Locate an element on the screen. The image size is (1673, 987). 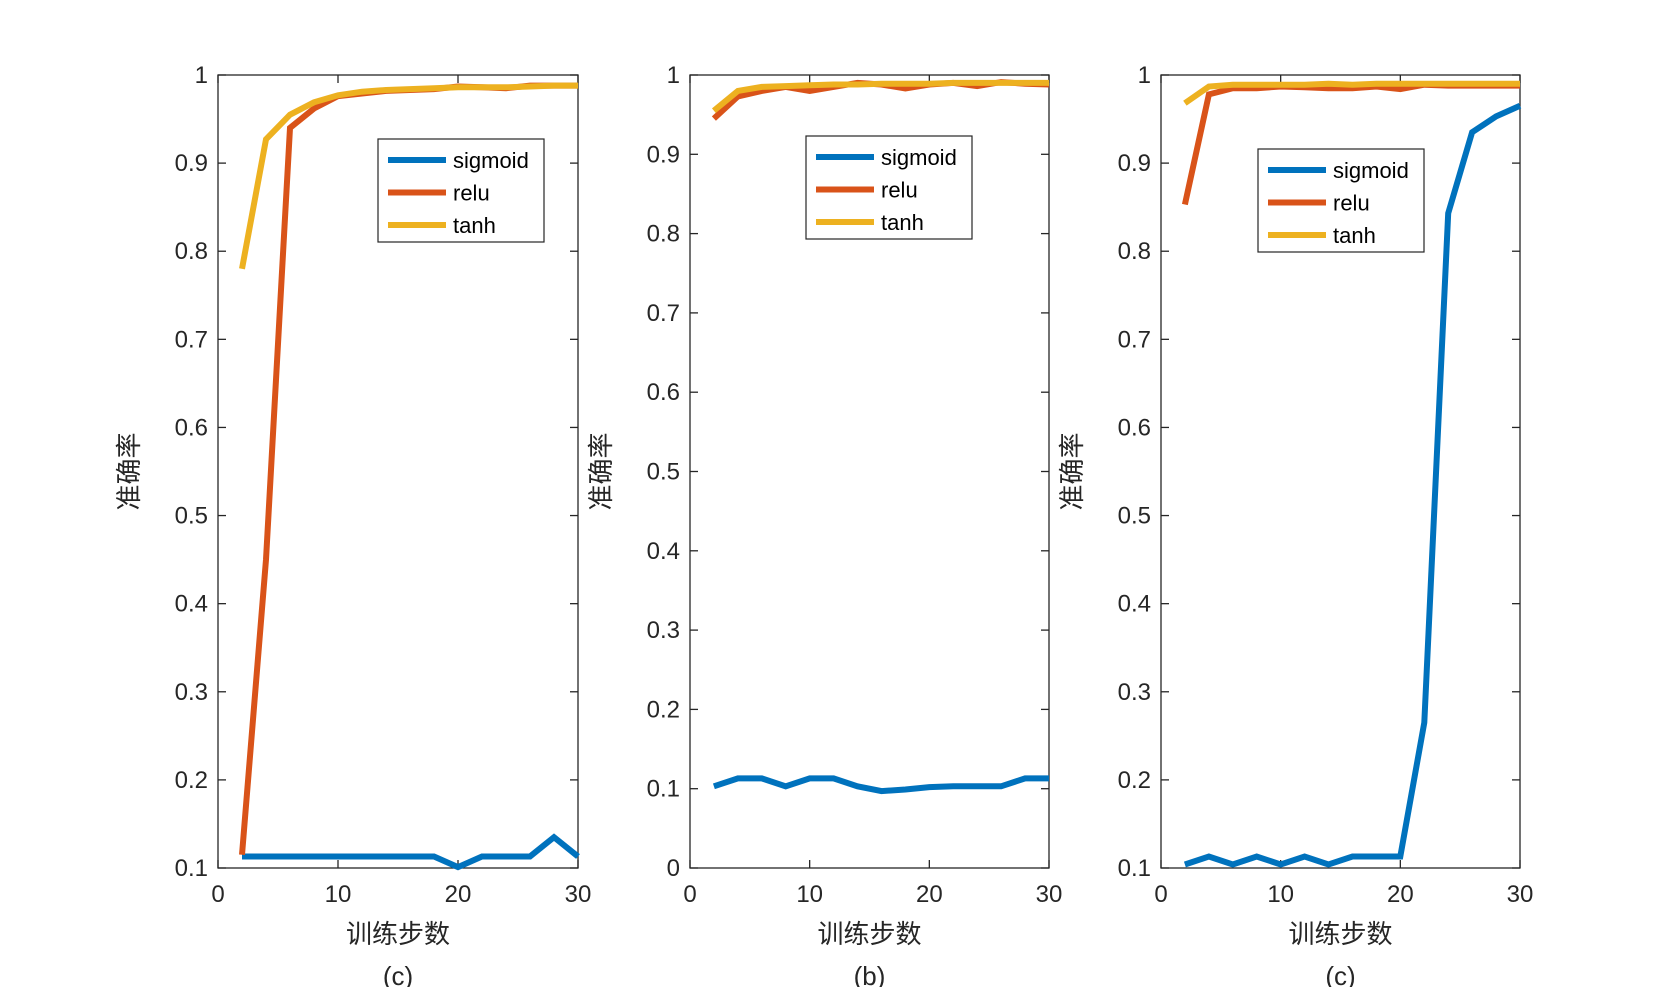
y-tick-label: 0 is located at coordinates (673, 868).